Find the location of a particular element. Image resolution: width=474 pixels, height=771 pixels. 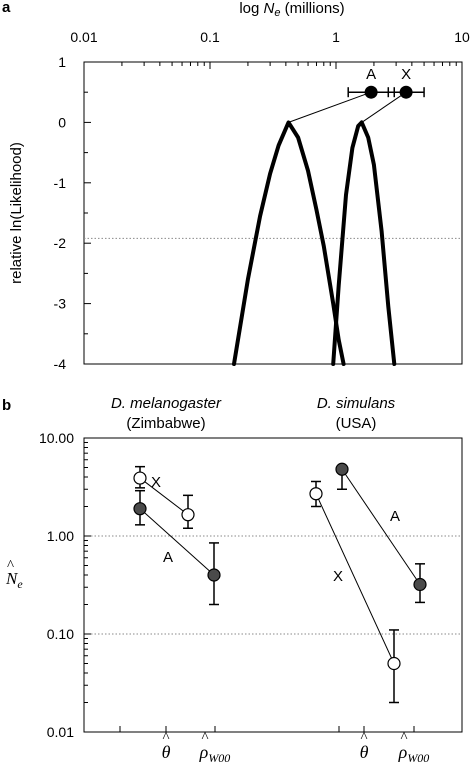

panel-a-y-axis-title: relative ln(Likelihood) is located at coordinates (16, 213).